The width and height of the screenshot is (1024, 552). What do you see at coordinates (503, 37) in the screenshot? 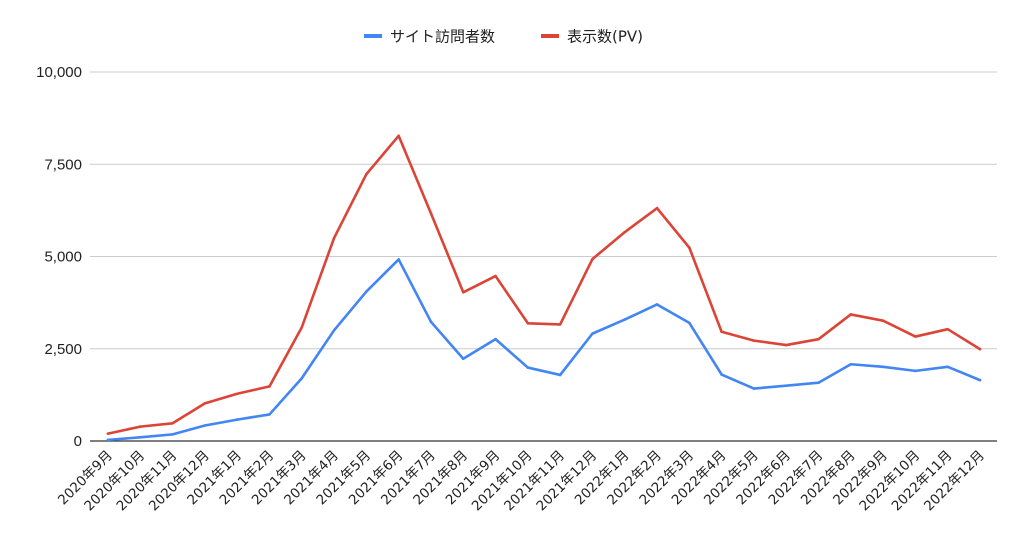
I see `legend: サイト訪問者数 表示数(PV)` at bounding box center [503, 37].